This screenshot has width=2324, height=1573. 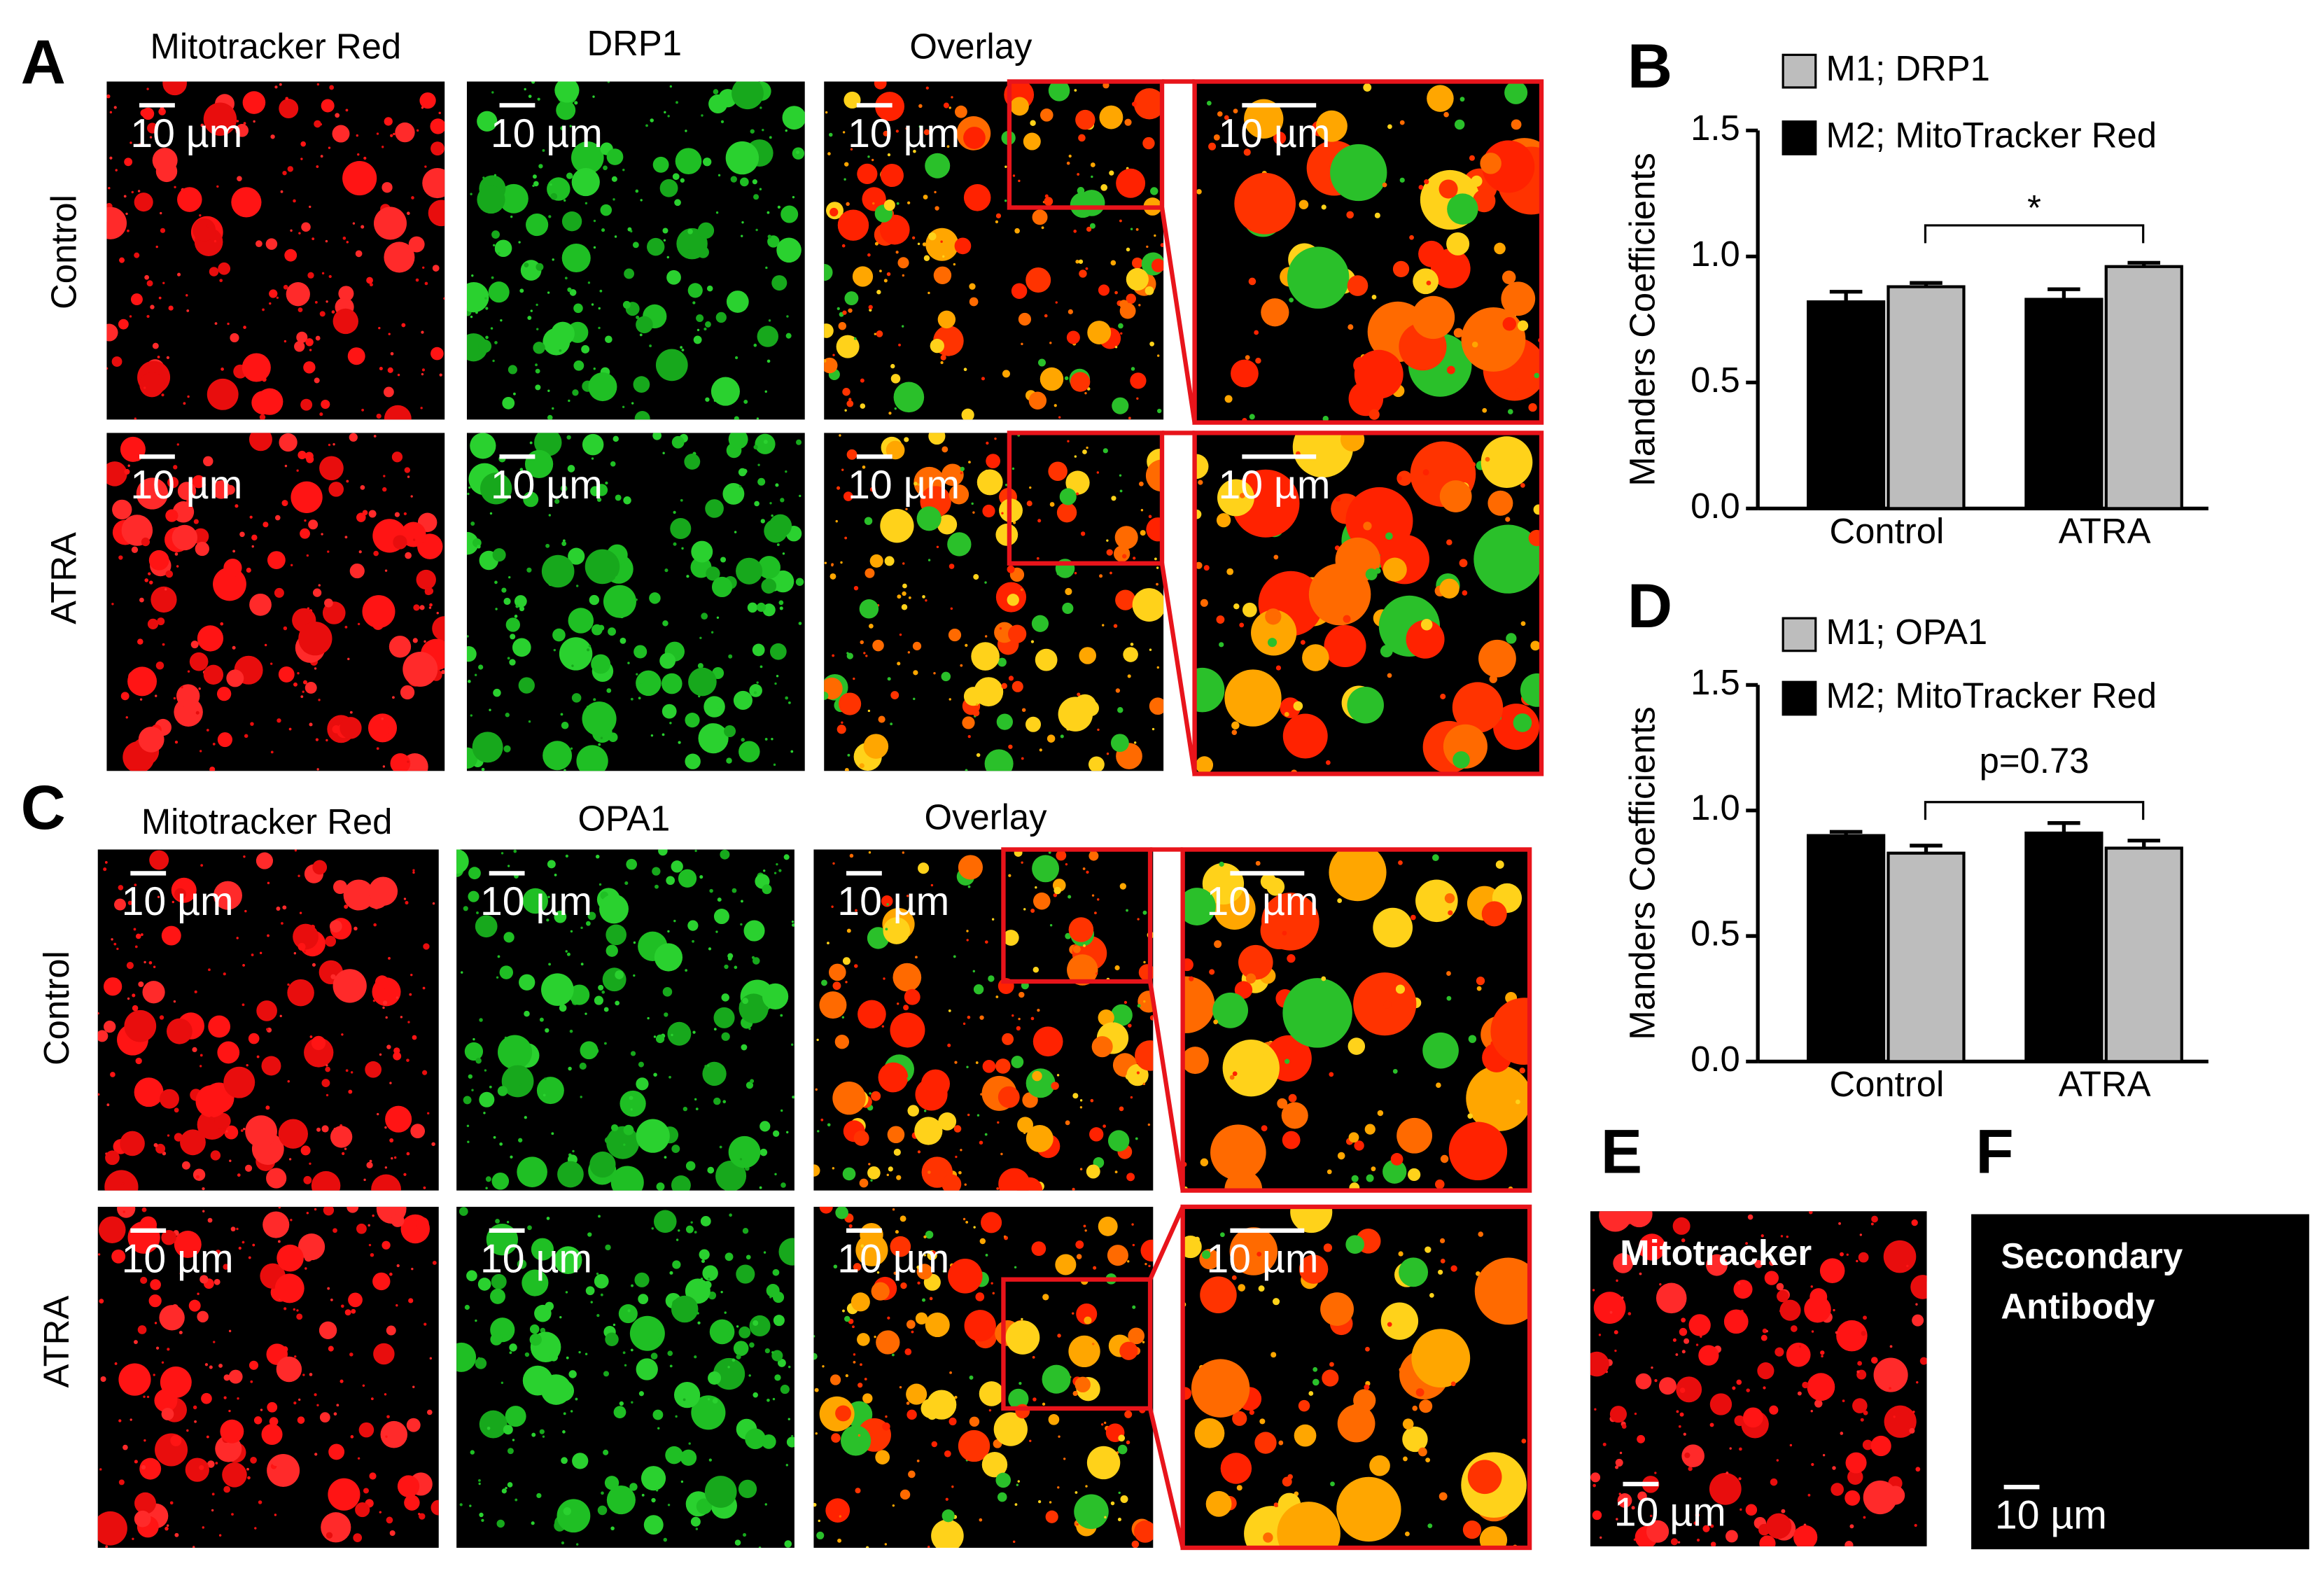 I want to click on zoom-border, so click(x=1356, y=1378).